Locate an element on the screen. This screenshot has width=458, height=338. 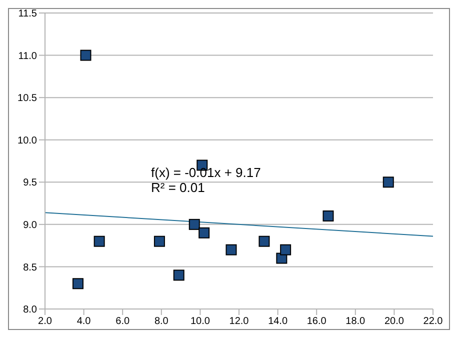
y-tick-label: 11.0 is located at coordinates (28, 56).